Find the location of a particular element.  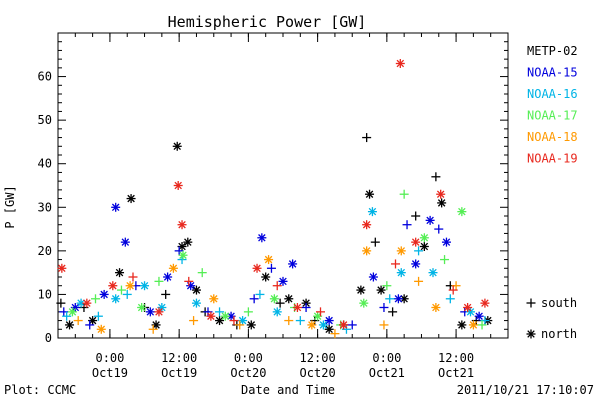

y-tick-label: 0 is located at coordinates (48, 338).